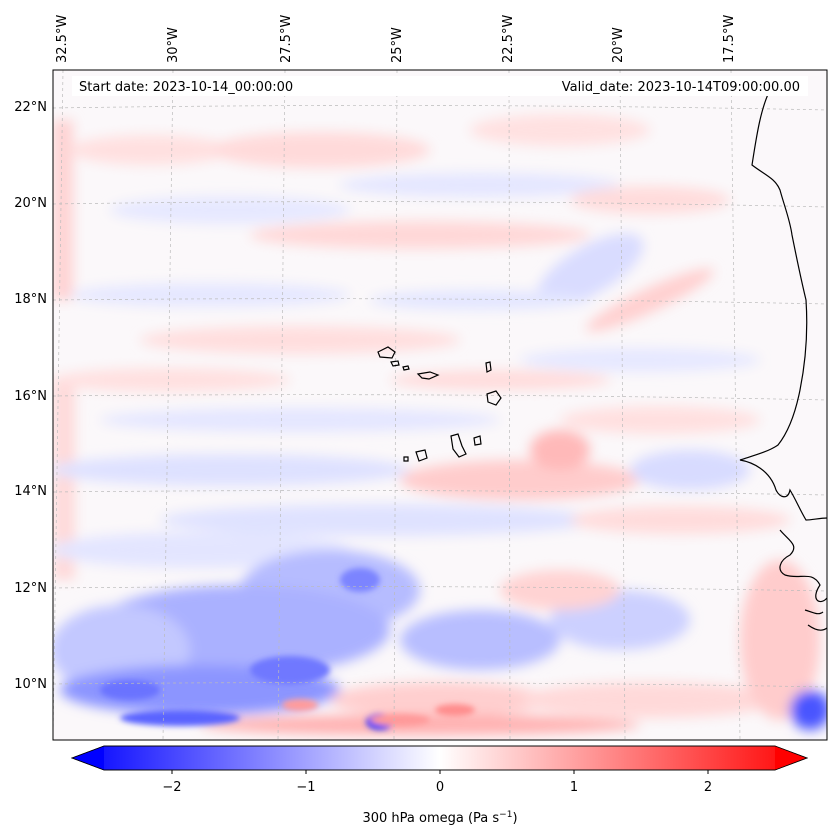  I want to click on lat-label: 10°N, so click(30, 684).